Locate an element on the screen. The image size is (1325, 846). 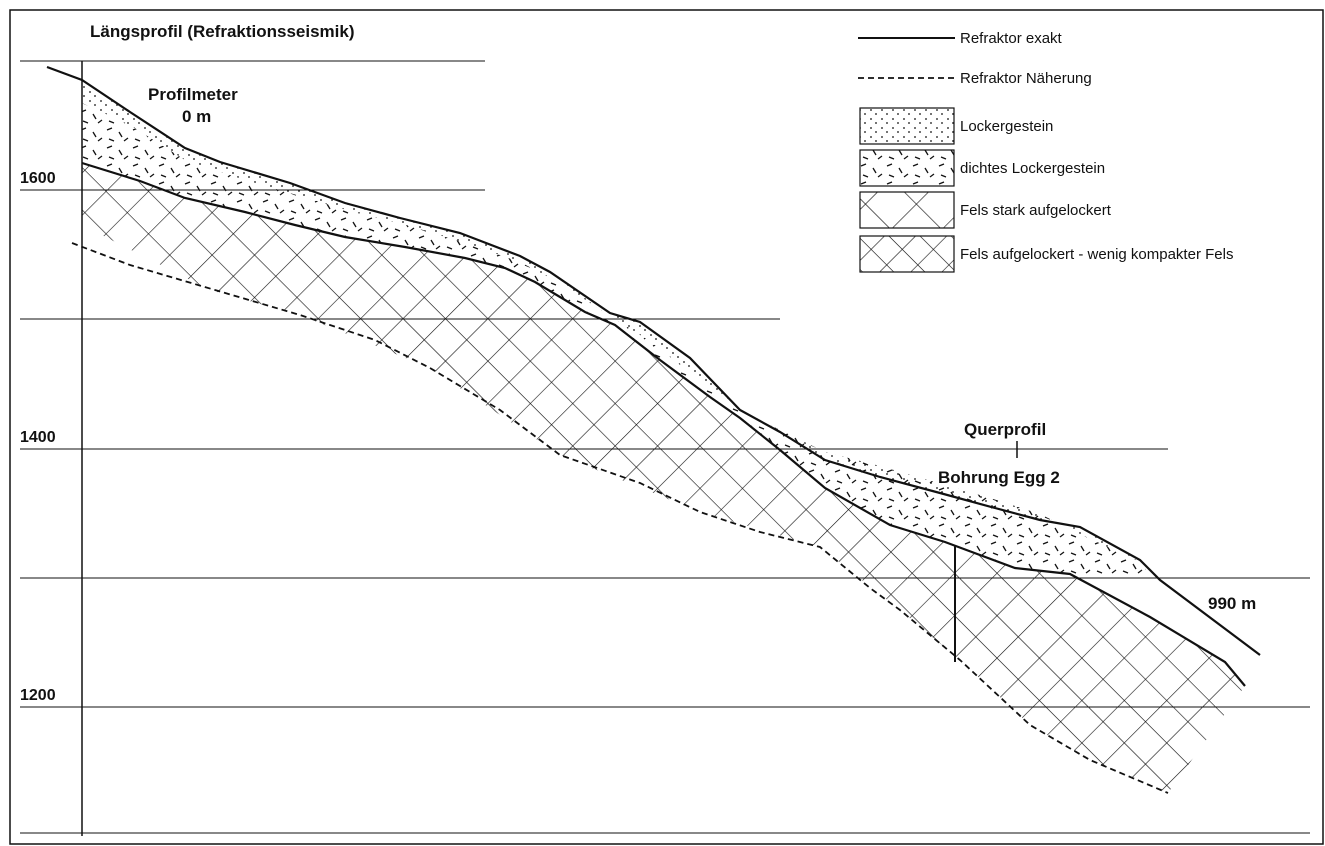
legend-swatch-dense-loose-rock is located at coordinates (907, 168).